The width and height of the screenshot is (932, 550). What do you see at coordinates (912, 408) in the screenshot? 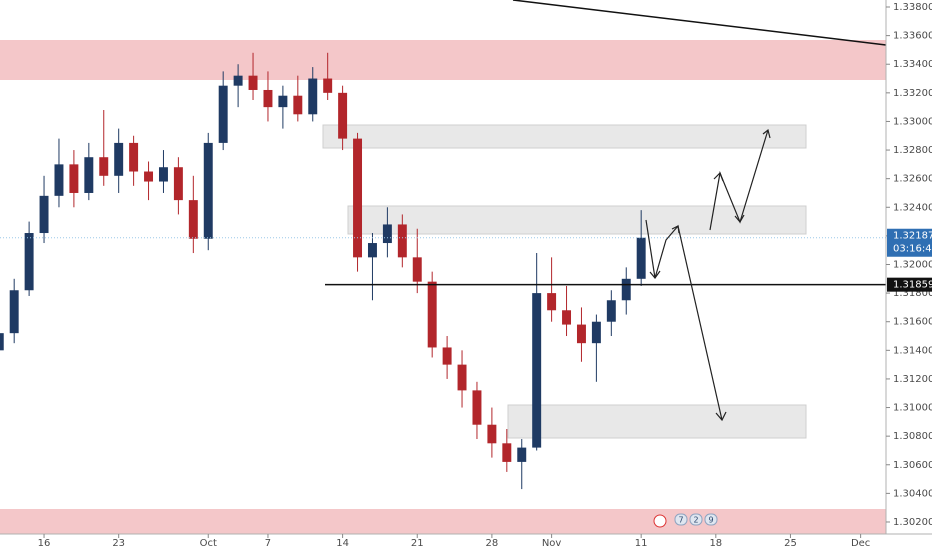
I see `y-tick-label: 1.31000` at bounding box center [912, 408].